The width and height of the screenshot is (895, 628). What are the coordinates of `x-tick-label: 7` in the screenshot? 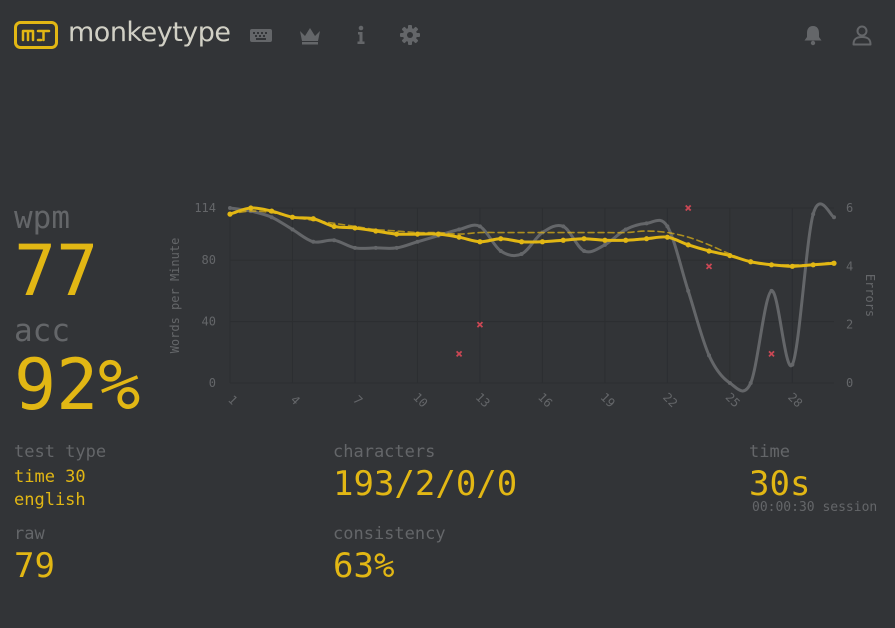 It's located at (357, 400).